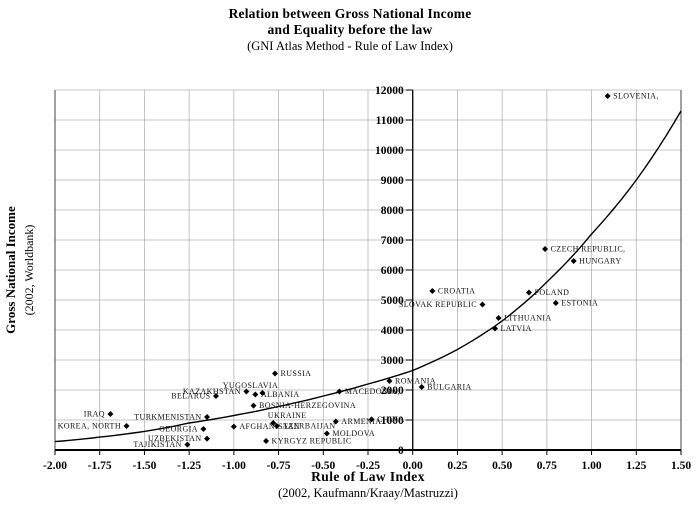 The image size is (700, 525). Describe the element at coordinates (389, 91) in the screenshot. I see `y-tick-label: 12000` at that location.